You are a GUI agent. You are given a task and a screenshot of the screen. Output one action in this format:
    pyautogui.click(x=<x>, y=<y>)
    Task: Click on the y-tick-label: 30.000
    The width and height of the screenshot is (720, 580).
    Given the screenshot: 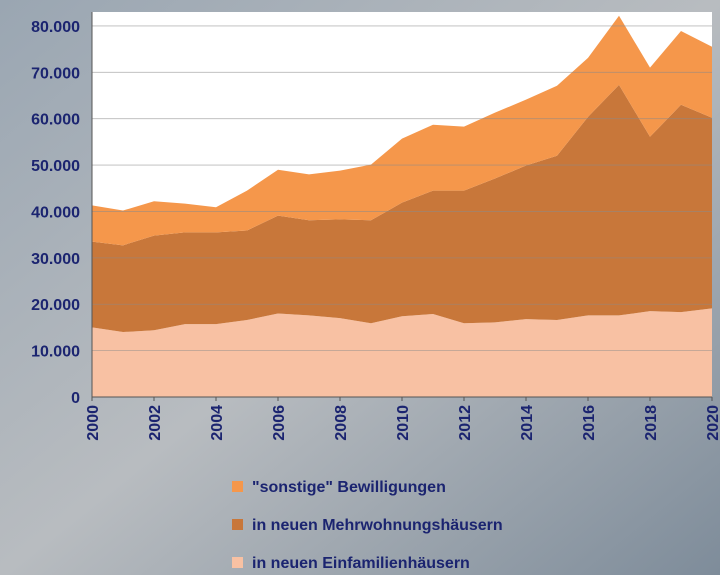 What is the action you would take?
    pyautogui.click(x=55, y=259)
    